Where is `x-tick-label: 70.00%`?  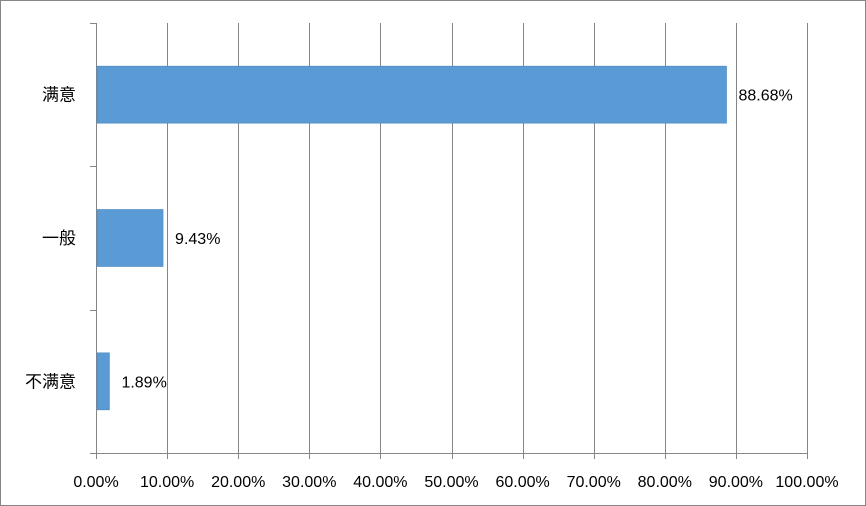
x-tick-label: 70.00% is located at coordinates (594, 482).